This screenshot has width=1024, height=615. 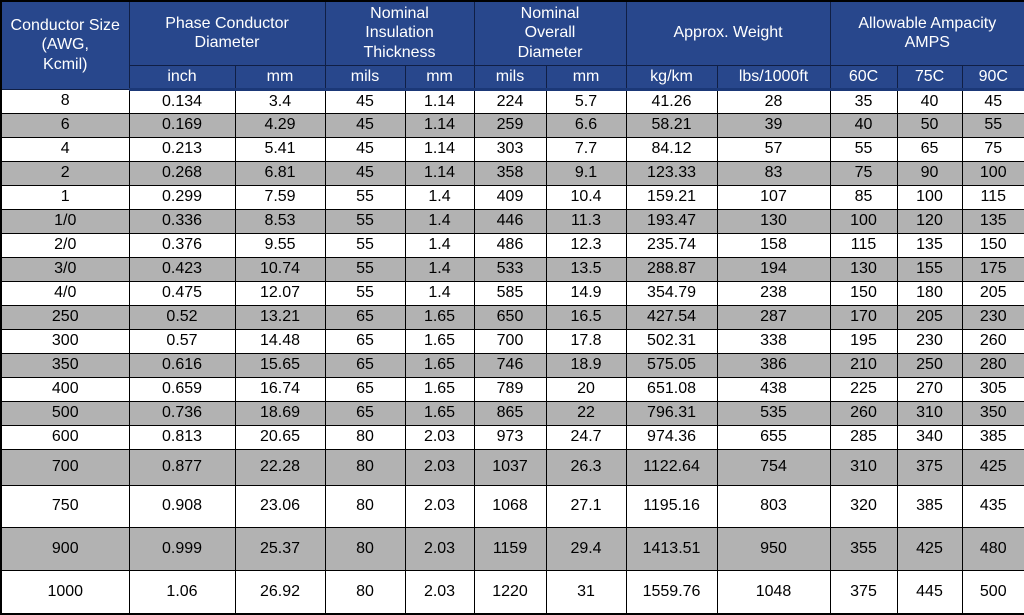 I want to click on value-cell: 1.14, so click(x=439, y=173).